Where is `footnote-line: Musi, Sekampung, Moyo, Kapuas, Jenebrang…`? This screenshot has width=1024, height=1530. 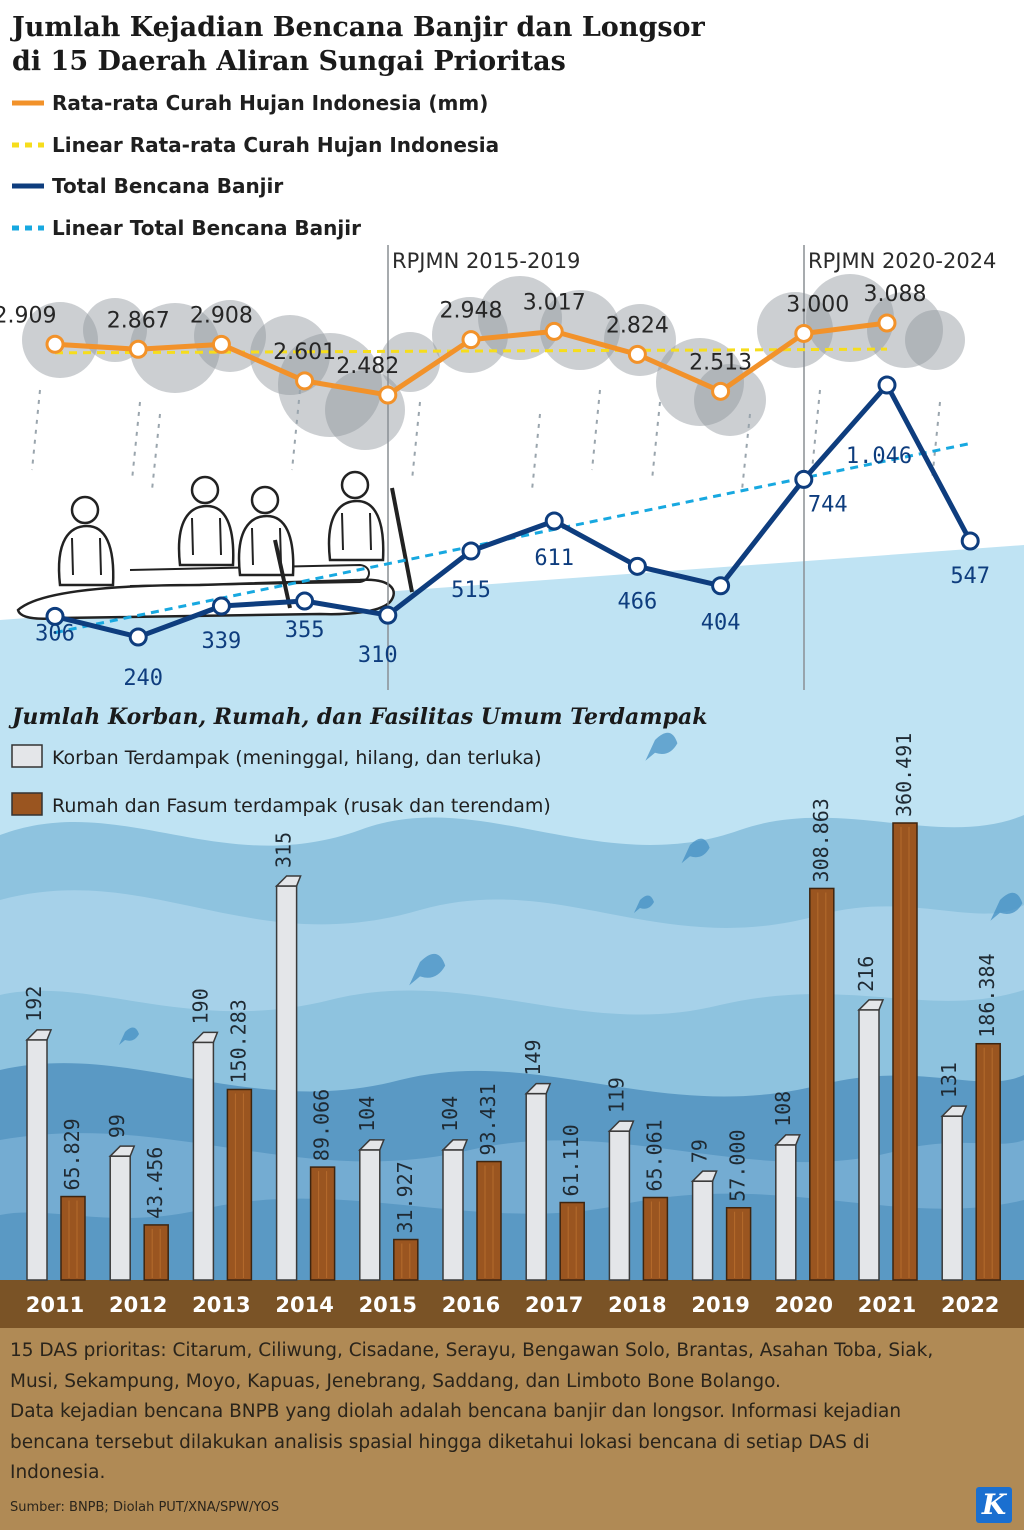 footnote-line: Musi, Sekampung, Moyo, Kapuas, Jenebrang… is located at coordinates (395, 1381).